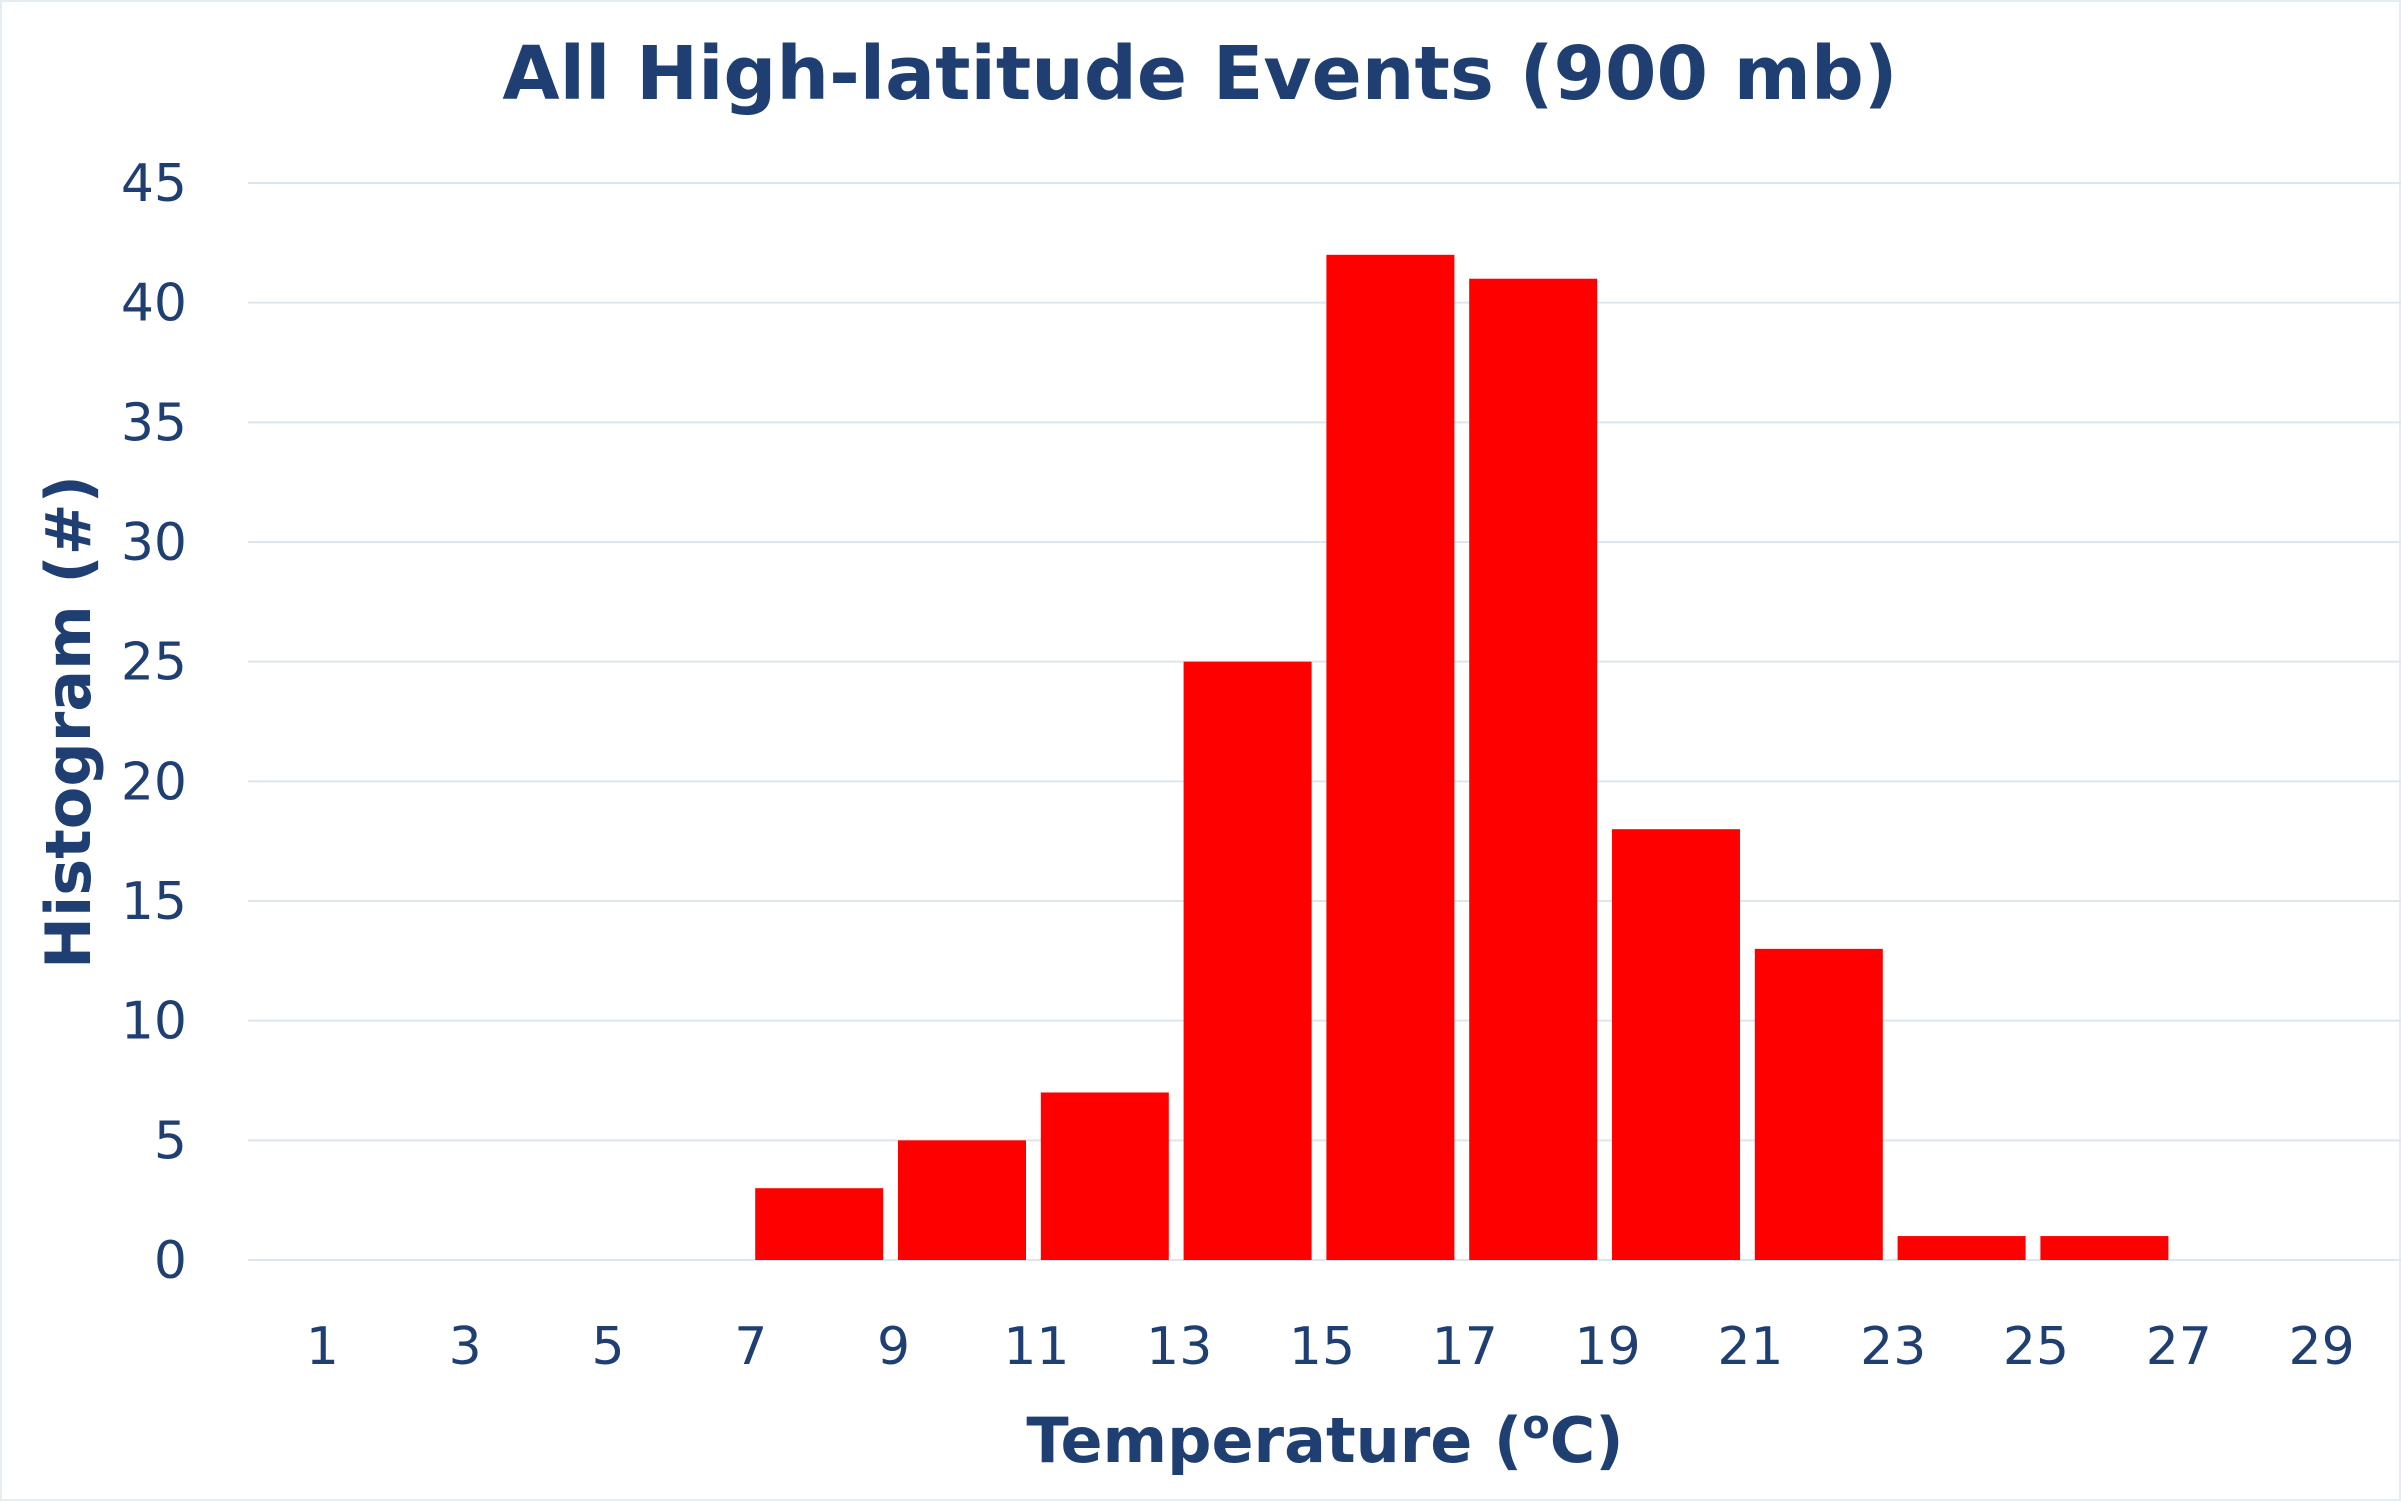 This screenshot has width=2401, height=1503. What do you see at coordinates (1322, 1347) in the screenshot?
I see `x-tick-label: 15` at bounding box center [1322, 1347].